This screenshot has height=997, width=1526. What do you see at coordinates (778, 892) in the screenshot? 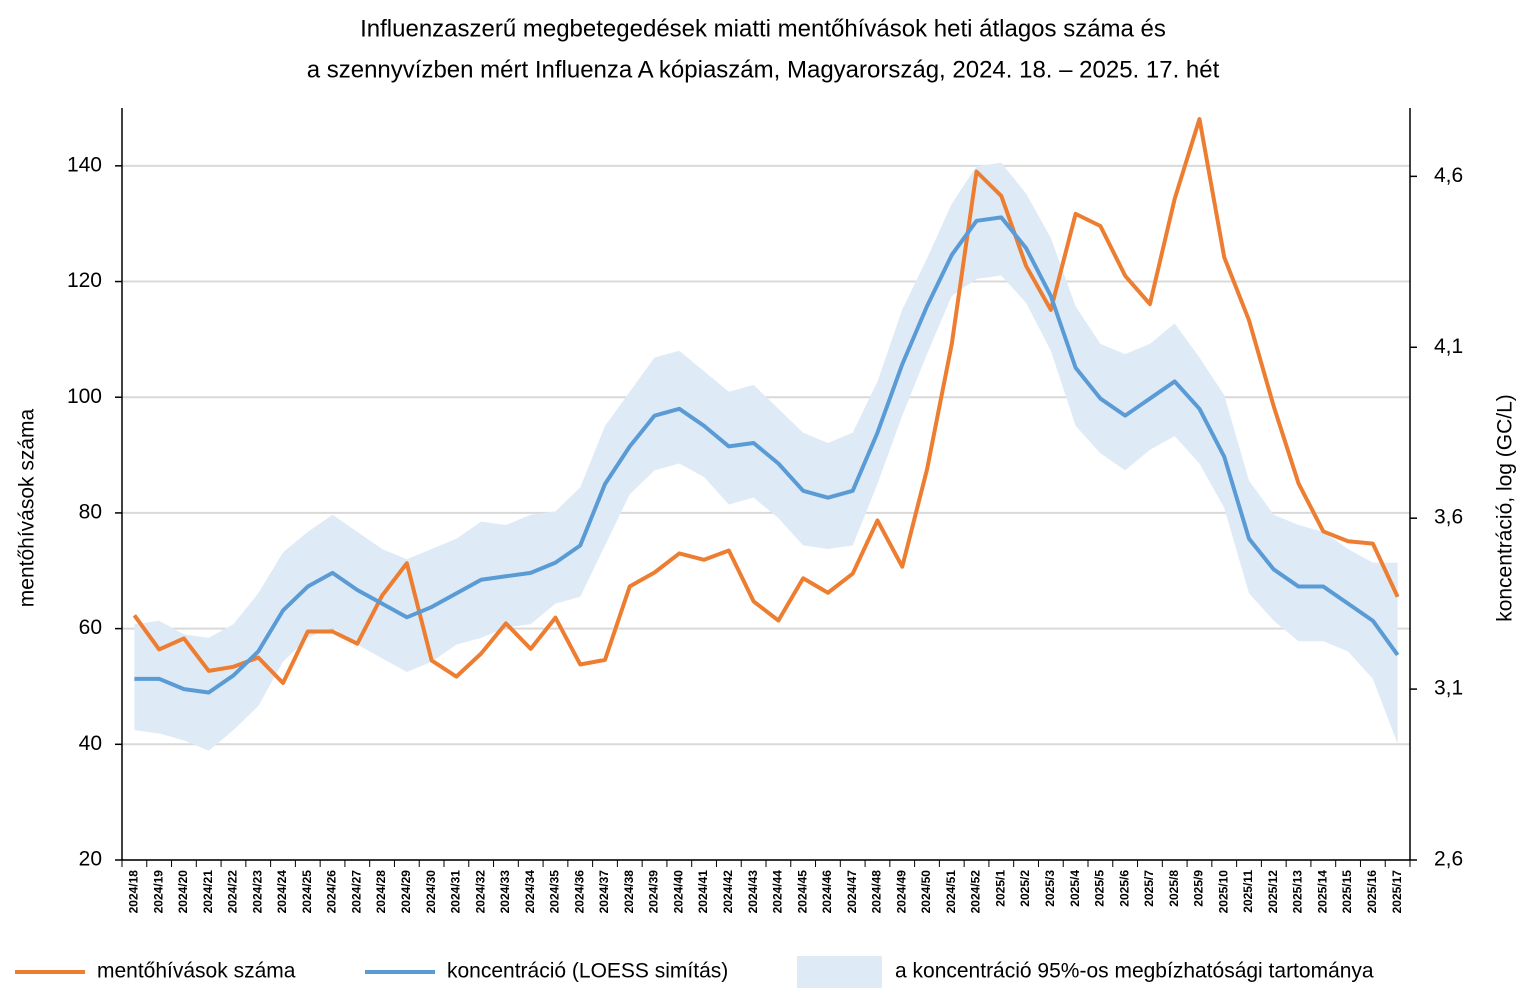
I see `x-tick-label: 2024/44` at bounding box center [778, 892].